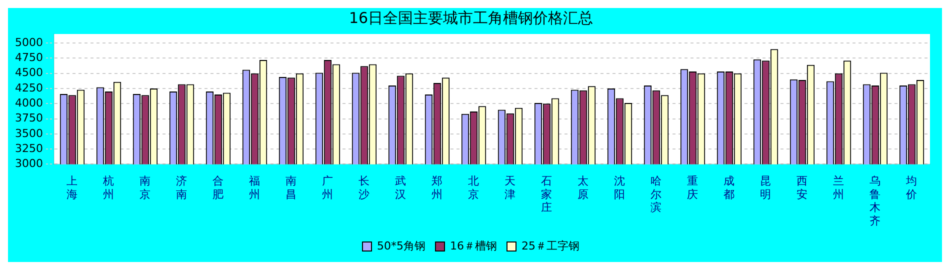 The image size is (950, 270). Describe the element at coordinates (28, 42) in the screenshot. I see `y-tick-label: 5000` at that location.